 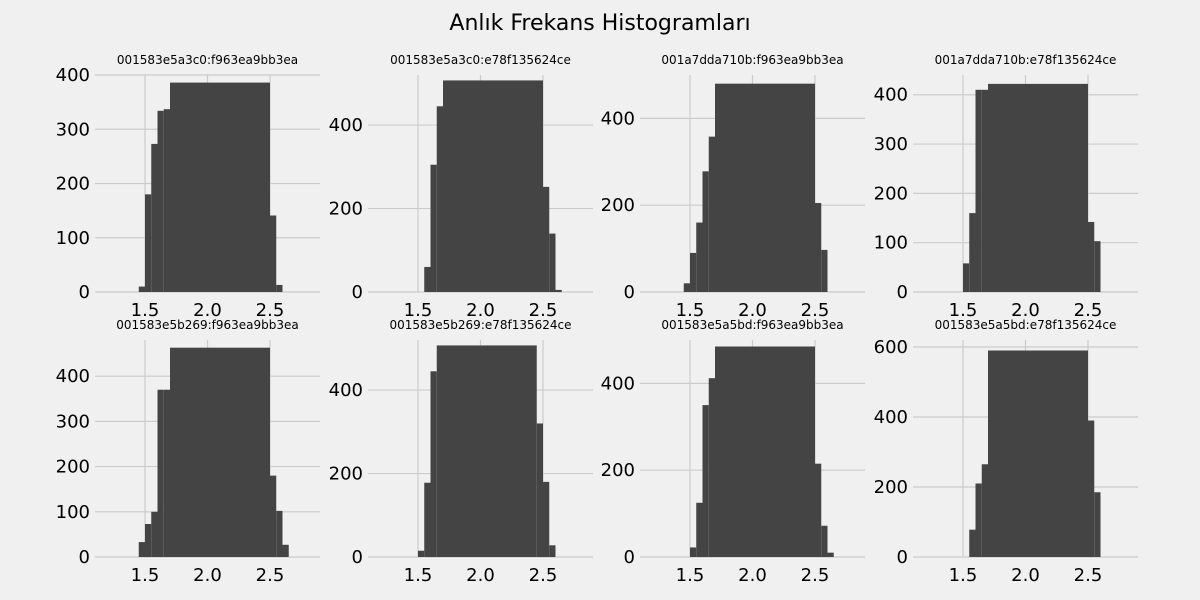 What do you see at coordinates (207, 60) in the screenshot?
I see `panel-title: 001583e5a3c0:f963ea9bb3ea` at bounding box center [207, 60].